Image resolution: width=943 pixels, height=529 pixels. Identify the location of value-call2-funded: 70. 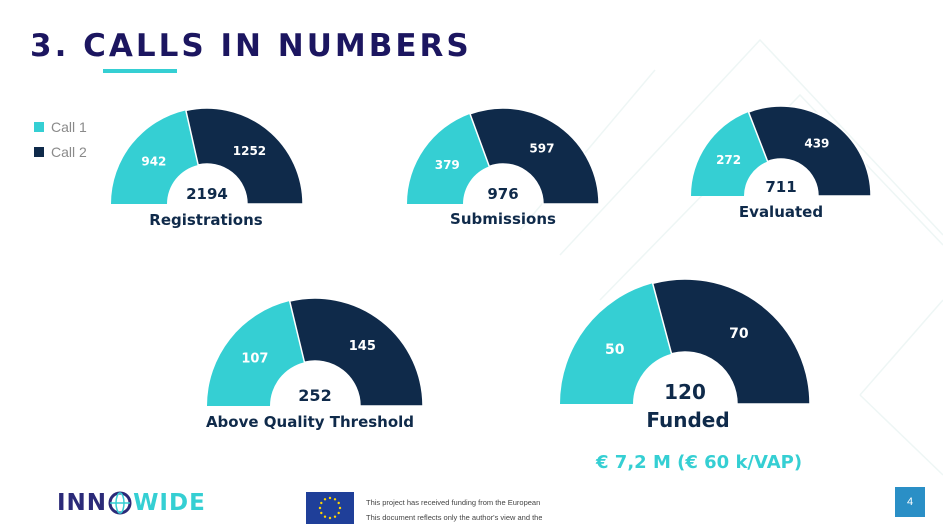
(739, 334).